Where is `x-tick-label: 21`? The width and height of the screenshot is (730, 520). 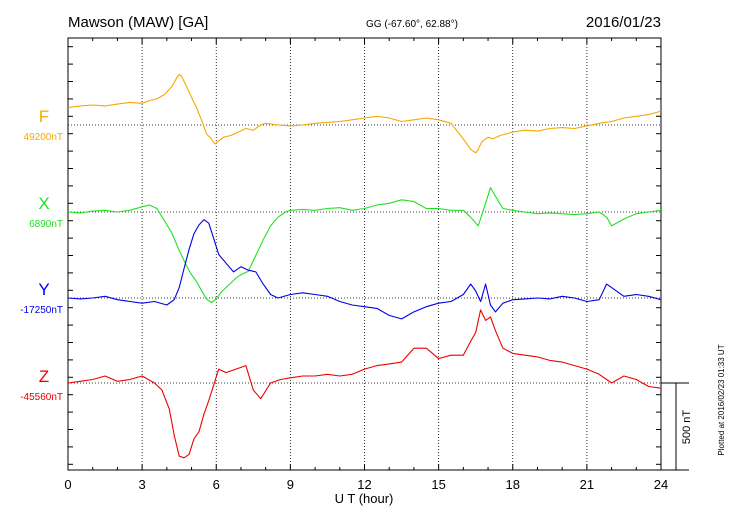 x-tick-label: 21 is located at coordinates (587, 484).